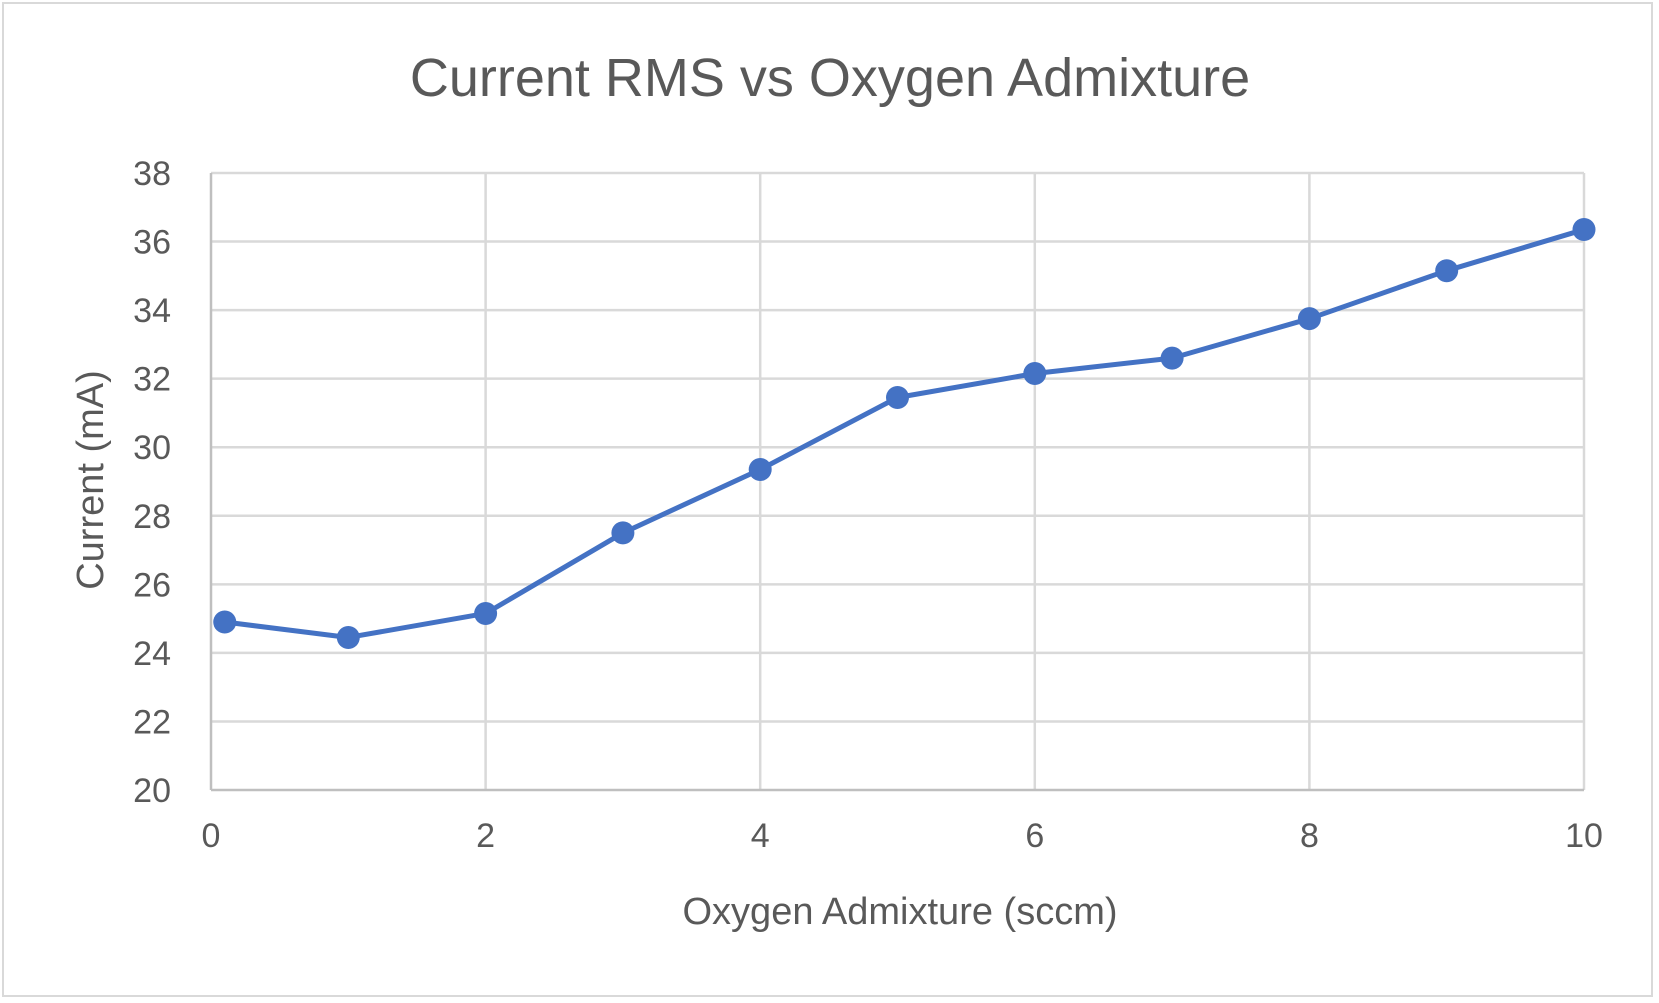 The height and width of the screenshot is (1003, 1659). What do you see at coordinates (152, 585) in the screenshot?
I see `y-tick-label: 26` at bounding box center [152, 585].